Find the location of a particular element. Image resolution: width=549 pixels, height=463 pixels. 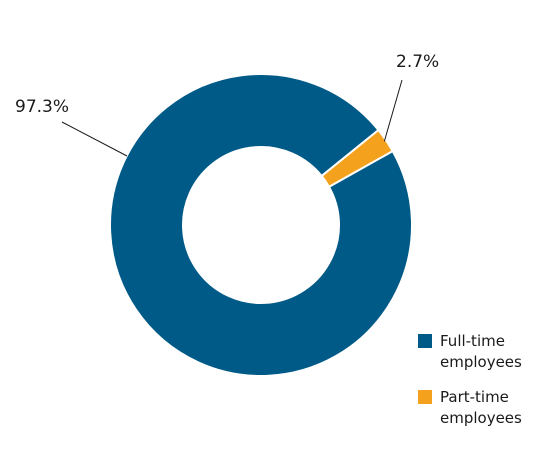

data-label-part-time: 2.7% is located at coordinates (417, 62).